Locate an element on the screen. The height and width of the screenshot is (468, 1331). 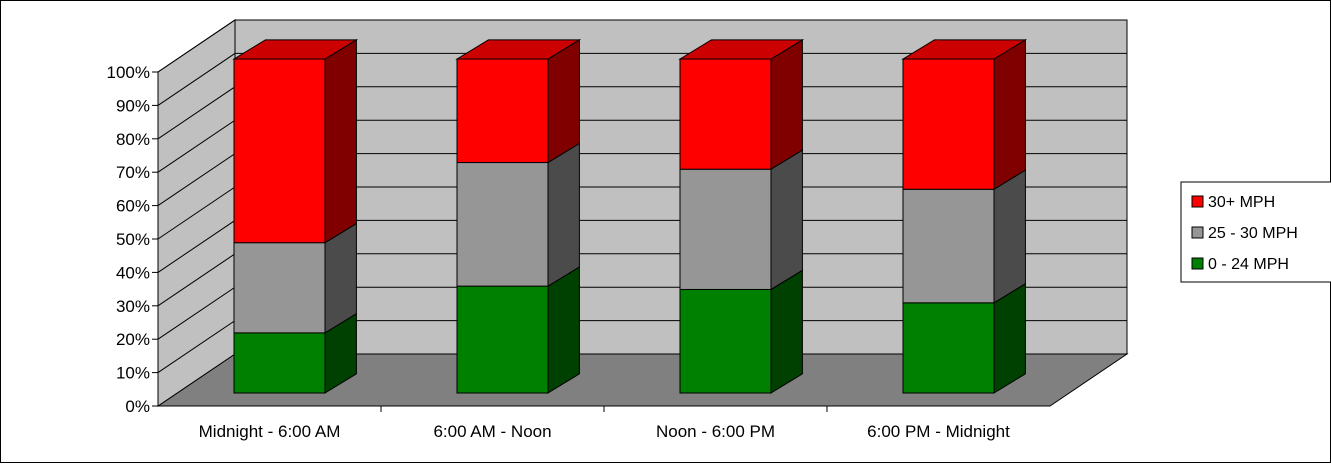
legend: 30+ MPH 25 - 30 MPH 0 - 24 MPH is located at coordinates (1255, 232).